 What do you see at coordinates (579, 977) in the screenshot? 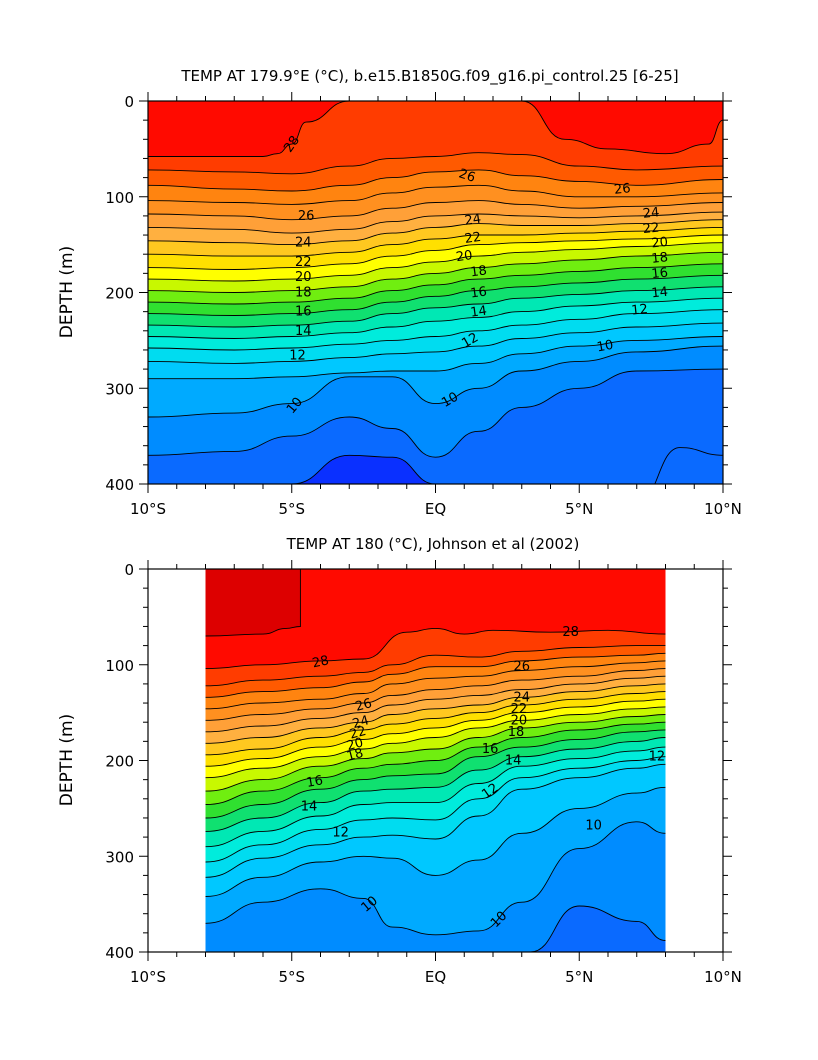
I see `x-tick-label: 5°N` at bounding box center [579, 977].